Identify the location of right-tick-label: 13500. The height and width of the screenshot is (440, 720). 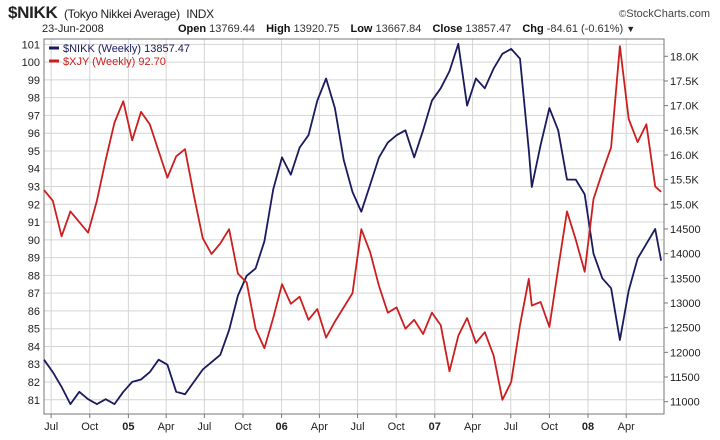
(685, 279).